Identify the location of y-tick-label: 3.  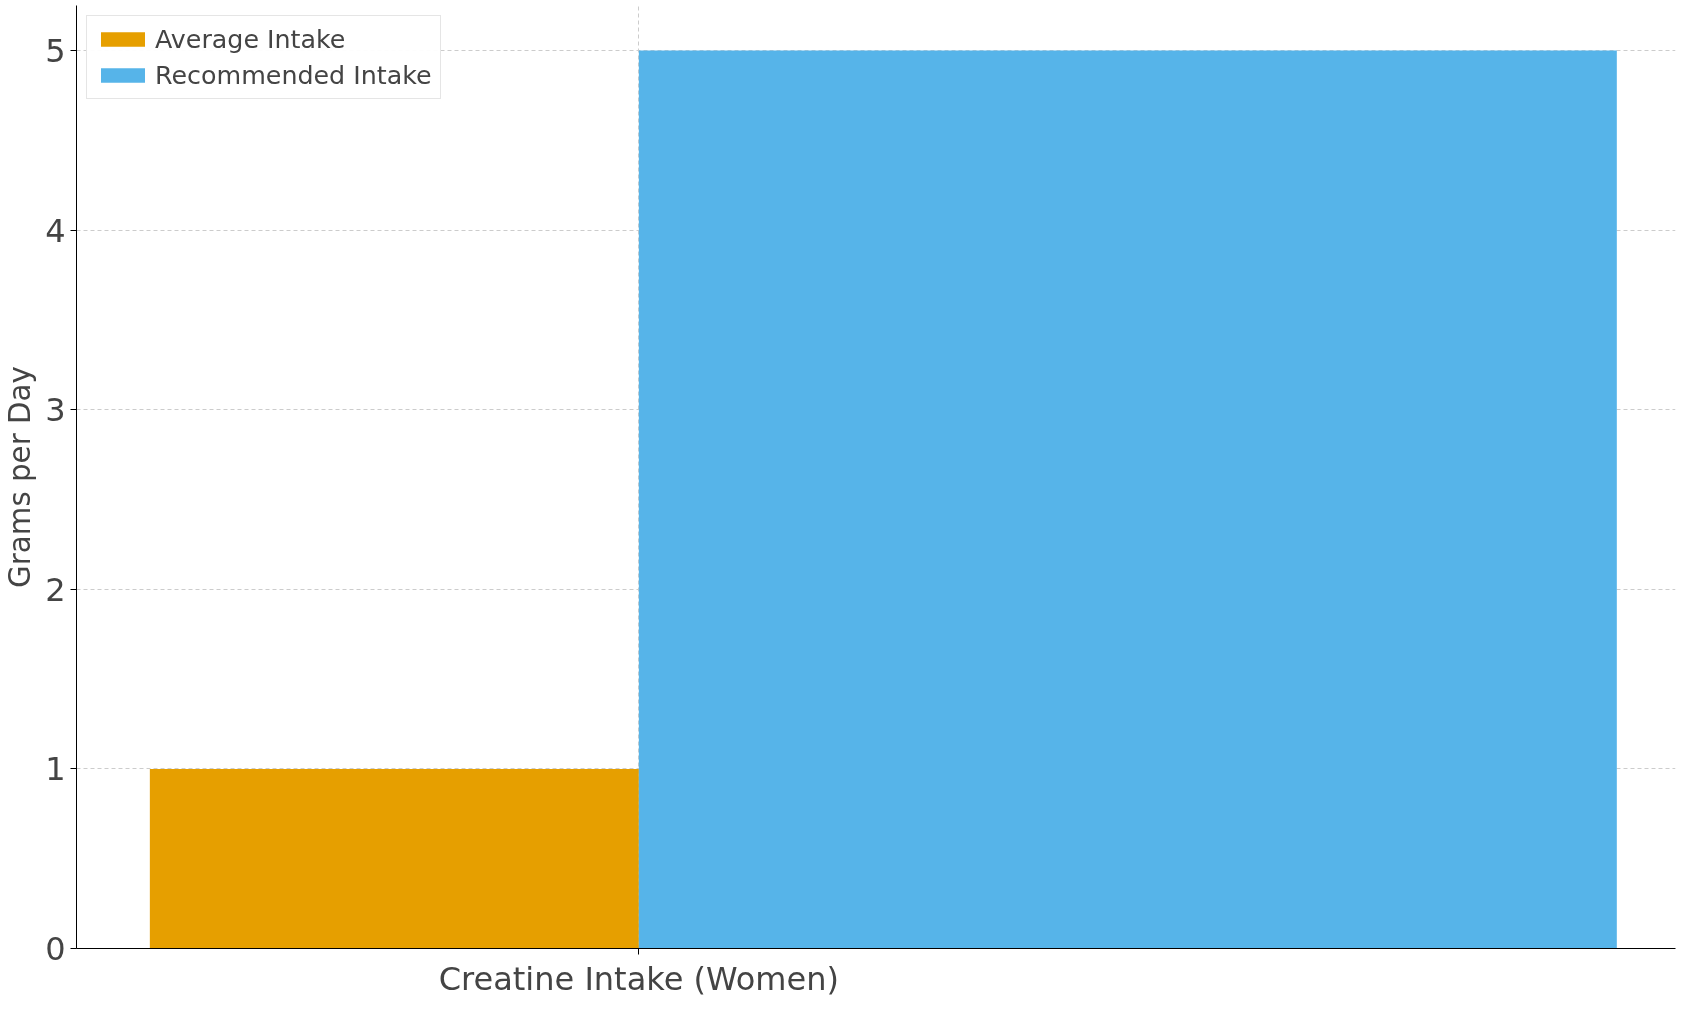
(55, 410).